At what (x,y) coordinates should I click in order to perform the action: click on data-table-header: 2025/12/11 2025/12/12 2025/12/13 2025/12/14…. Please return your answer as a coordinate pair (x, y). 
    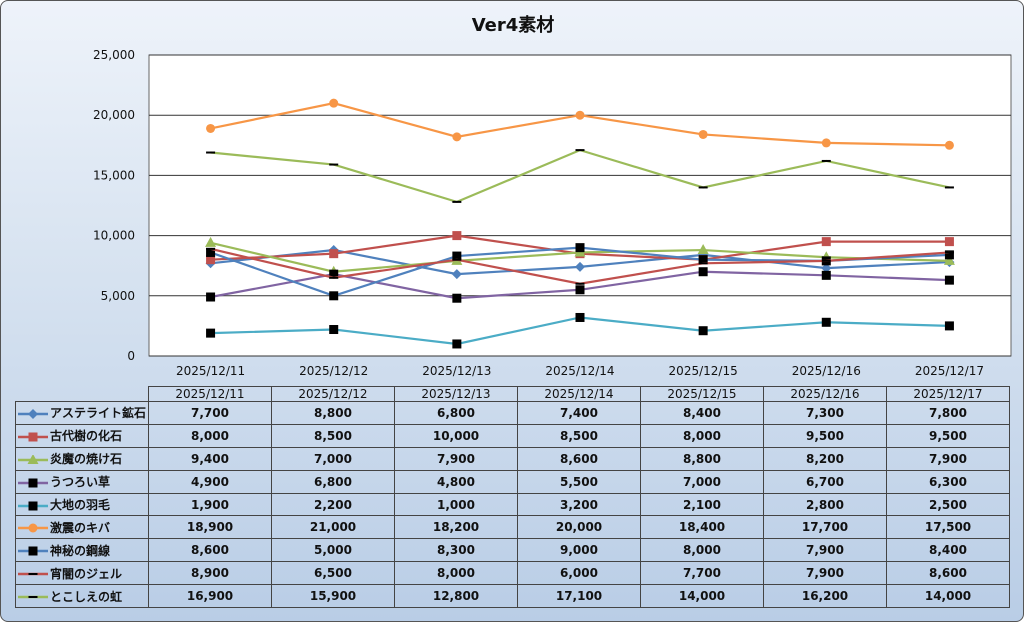
    Looking at the image, I should click on (512, 394).